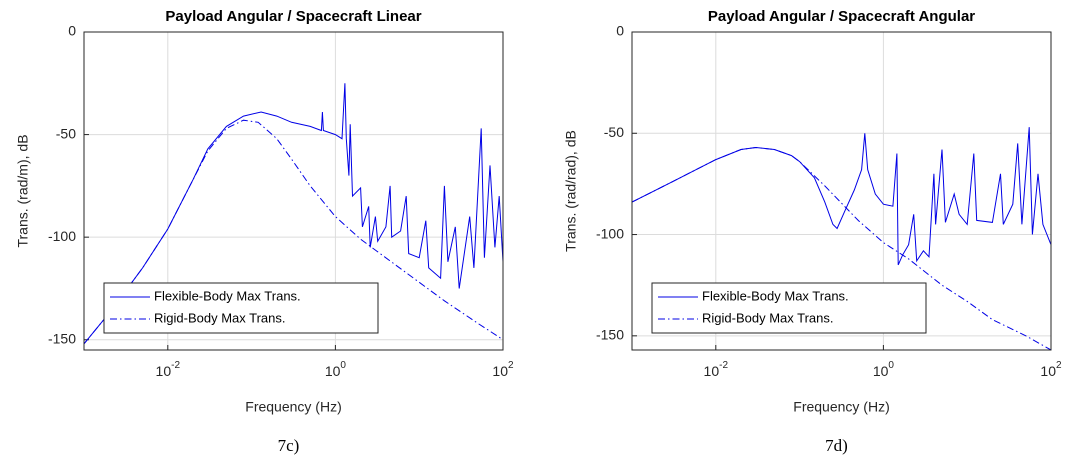 This screenshot has height=463, width=1068. I want to click on chart-title: Payload Angular / Spacecraft Angular, so click(841, 16).